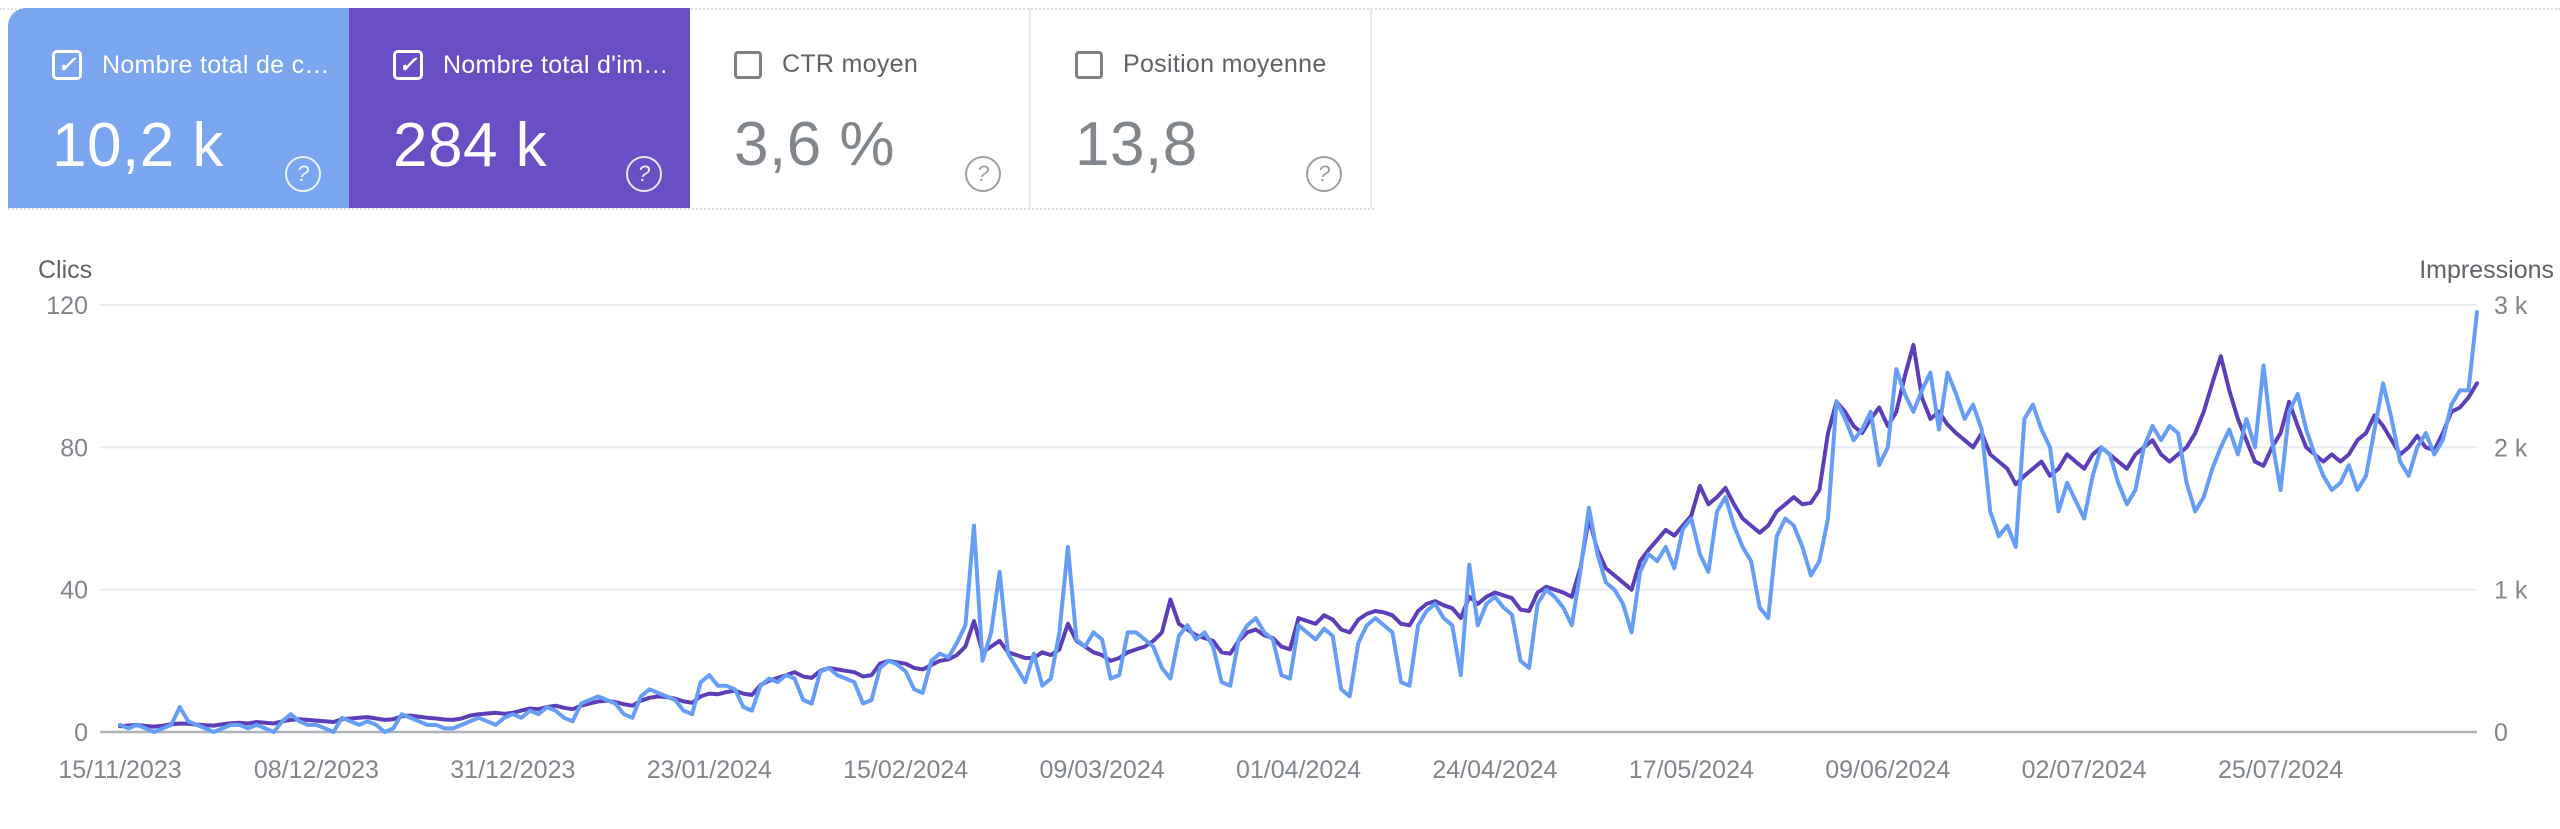 Image resolution: width=2560 pixels, height=829 pixels. Describe the element at coordinates (138, 145) in the screenshot. I see `metric-card-value: 10,2 k` at that location.